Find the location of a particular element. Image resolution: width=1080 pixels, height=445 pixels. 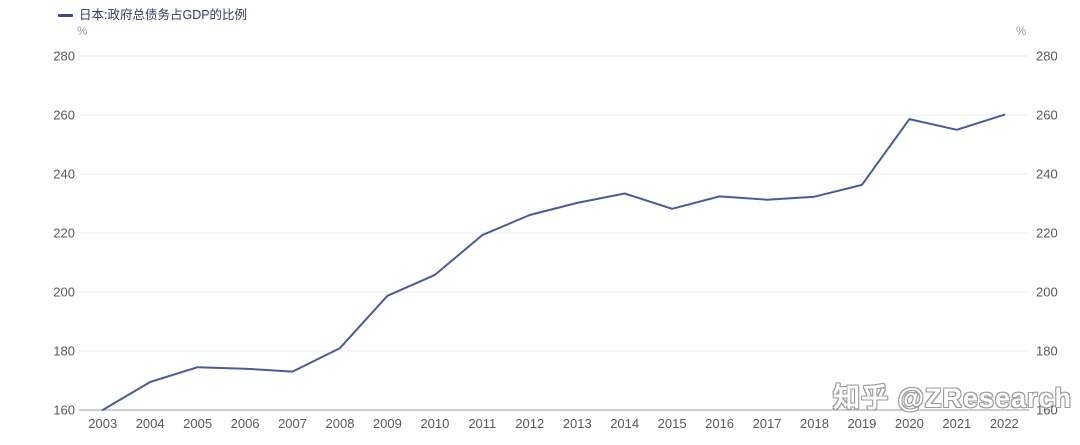

y-tick-label-right: 280 is located at coordinates (1047, 56).